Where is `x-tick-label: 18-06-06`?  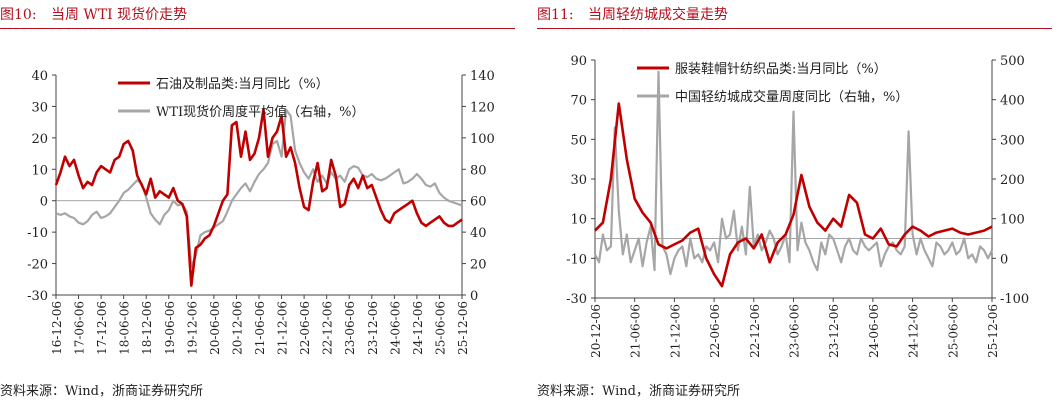 x-tick-label: 18-06-06 is located at coordinates (125, 328).